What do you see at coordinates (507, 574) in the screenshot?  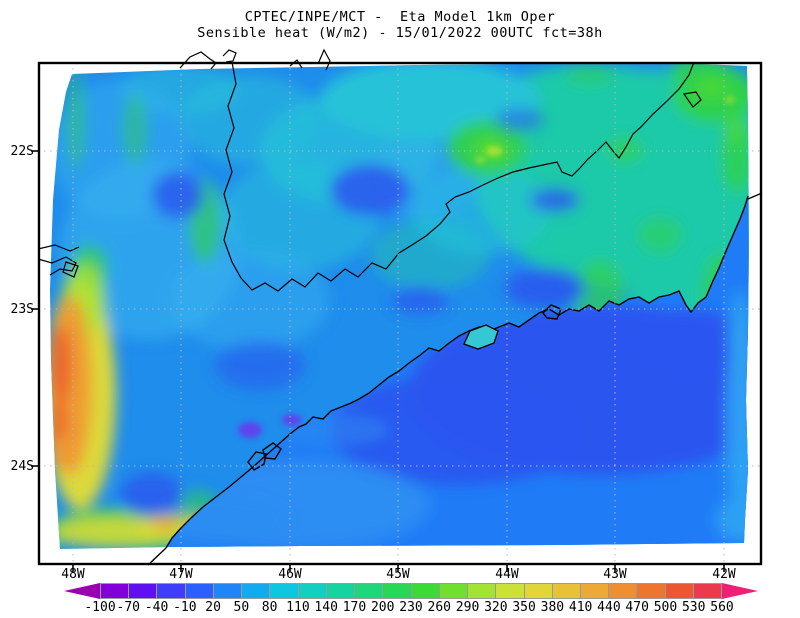 I see `lon-label-44w: 44W` at bounding box center [507, 574].